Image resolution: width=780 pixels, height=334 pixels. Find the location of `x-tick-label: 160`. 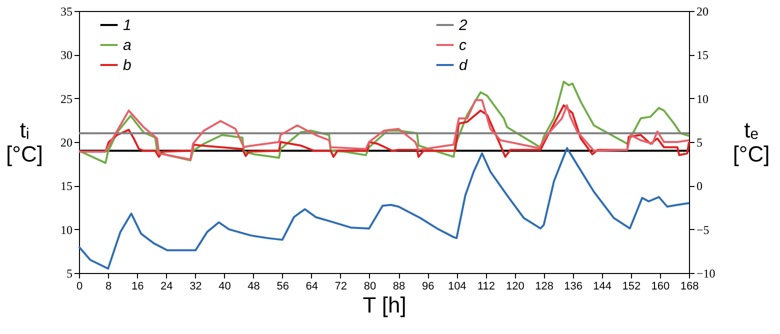

x-tick-label: 160 is located at coordinates (660, 286).